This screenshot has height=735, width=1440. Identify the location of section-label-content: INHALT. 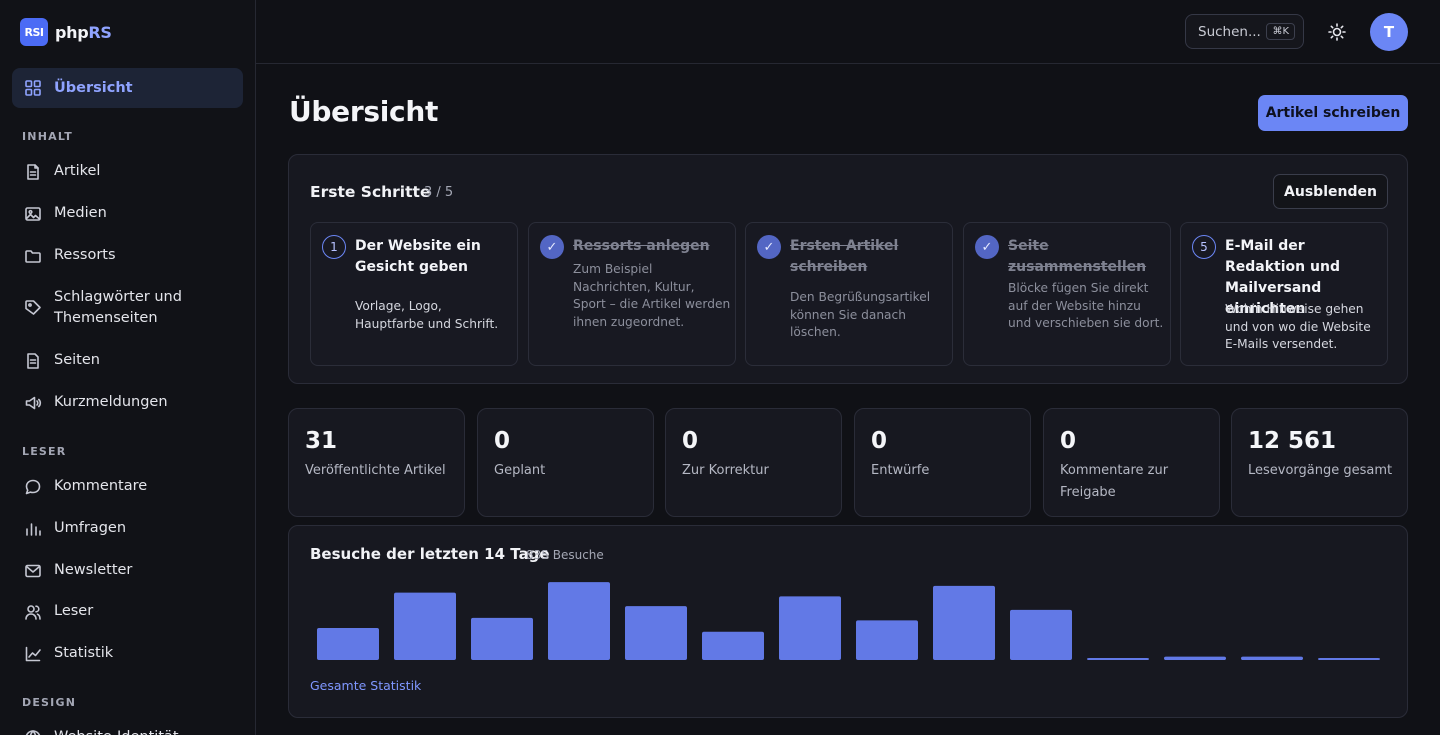
(47, 136).